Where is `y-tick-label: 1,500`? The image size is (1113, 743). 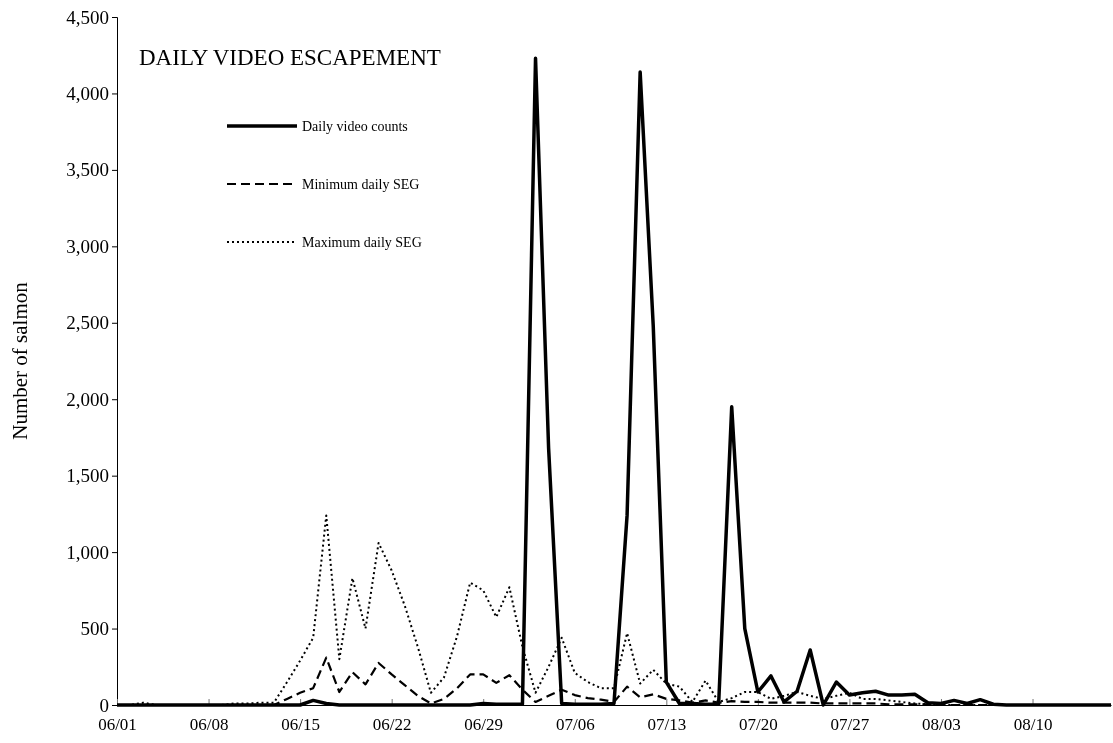 y-tick-label: 1,500 is located at coordinates (87, 476).